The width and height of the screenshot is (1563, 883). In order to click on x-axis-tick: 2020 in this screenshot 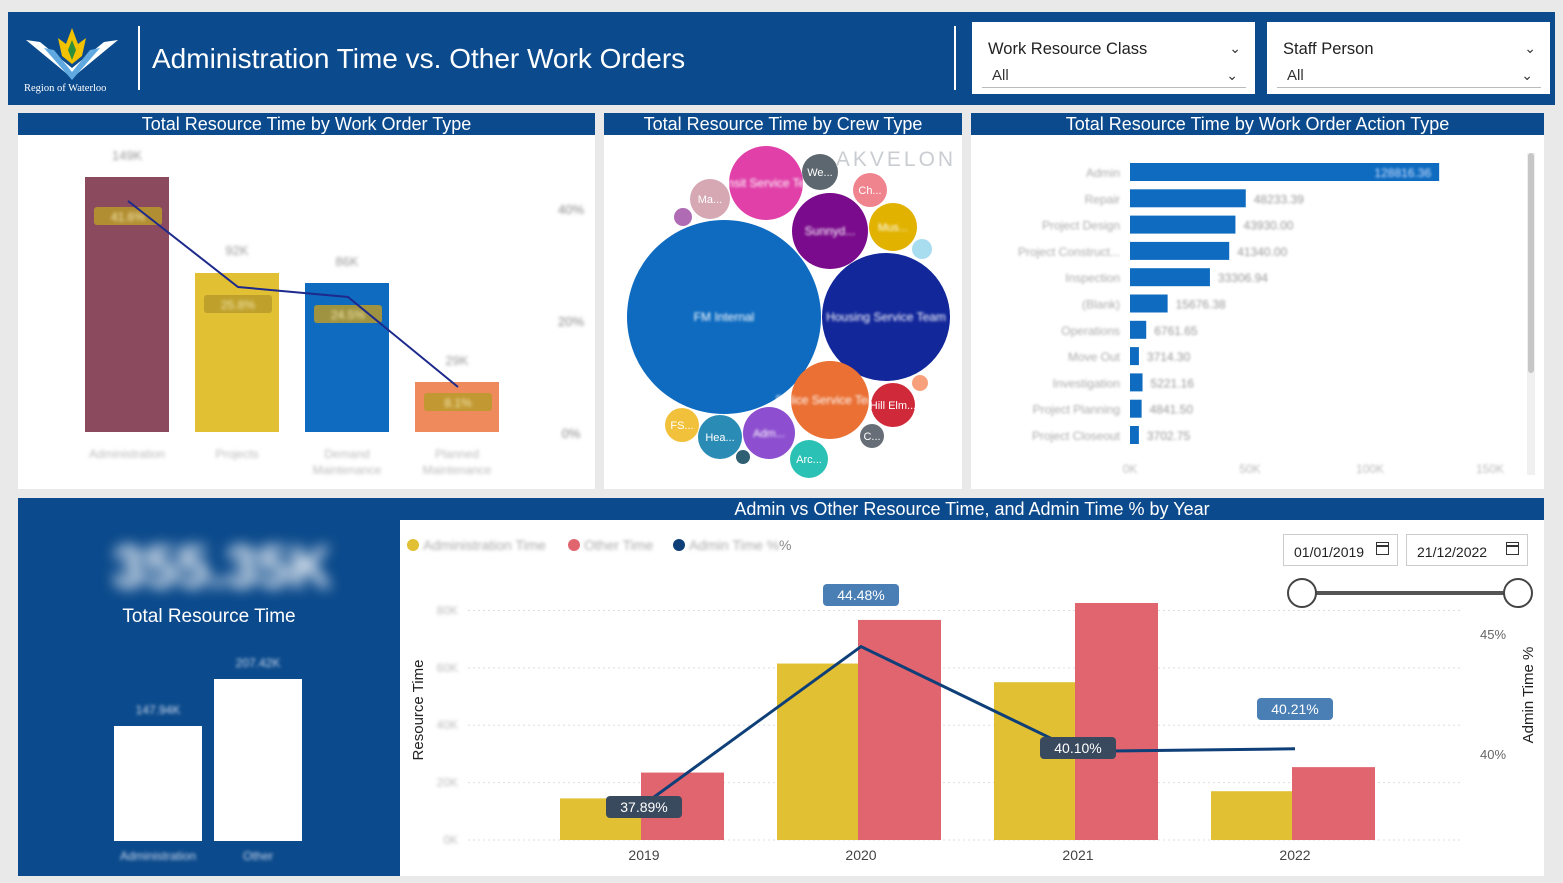, I will do `click(860, 855)`.